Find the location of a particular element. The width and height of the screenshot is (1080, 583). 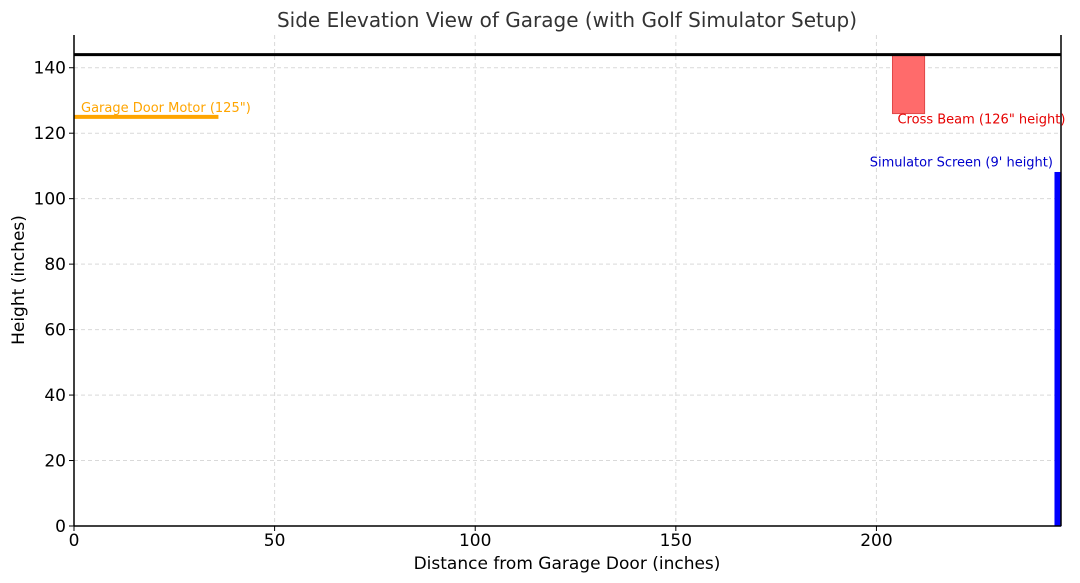

y-tick-label: 60 is located at coordinates (55, 331).